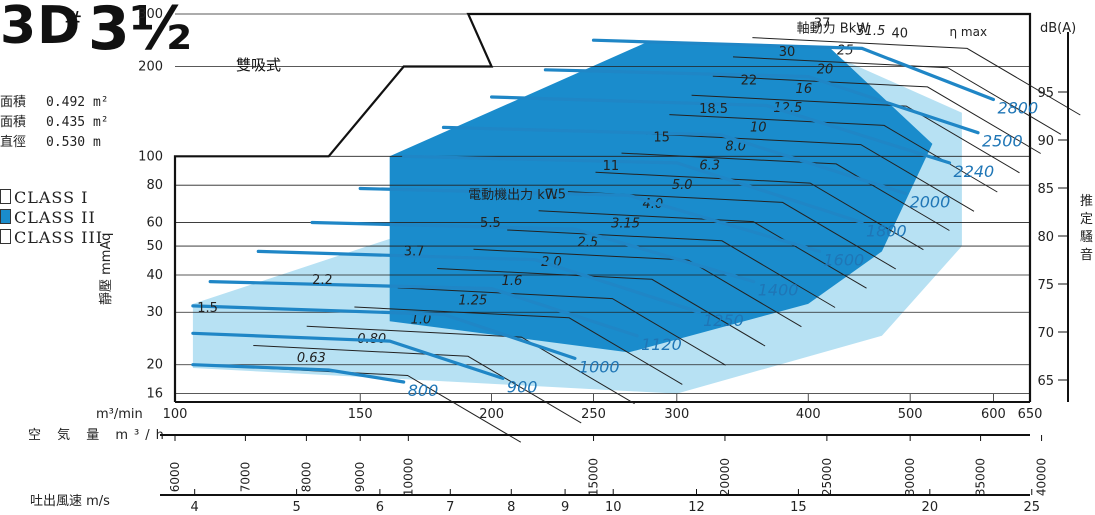 The image size is (1095, 515). I want to click on power-upper-label: 3.7, so click(414, 251).